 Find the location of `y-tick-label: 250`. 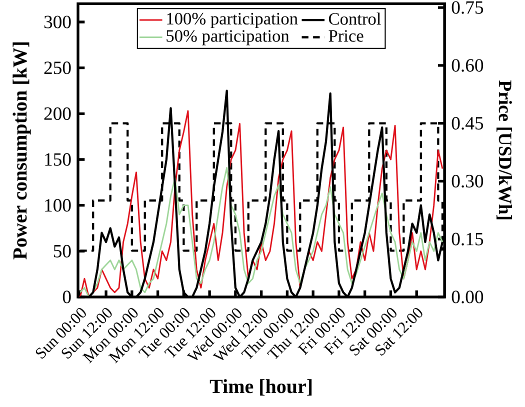

y-tick-label: 250 is located at coordinates (57, 68).